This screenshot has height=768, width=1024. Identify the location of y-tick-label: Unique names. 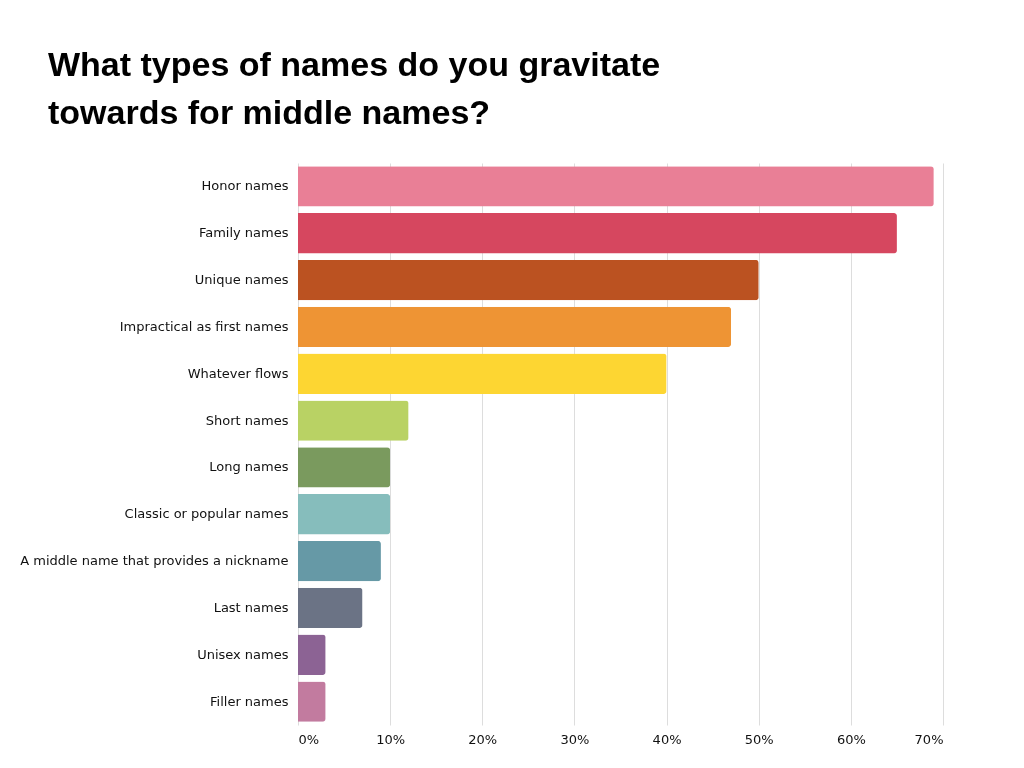
(241, 280).